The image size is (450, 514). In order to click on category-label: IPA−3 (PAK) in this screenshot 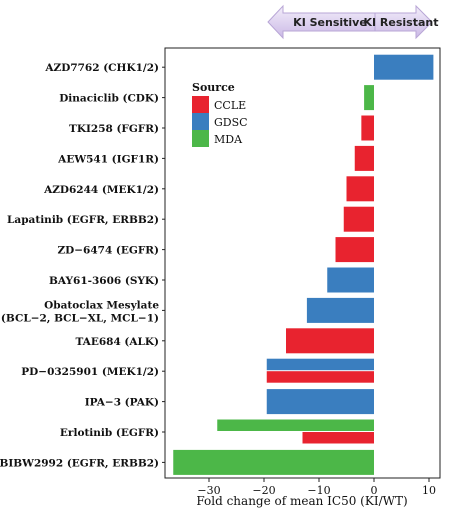, I will do `click(122, 403)`.